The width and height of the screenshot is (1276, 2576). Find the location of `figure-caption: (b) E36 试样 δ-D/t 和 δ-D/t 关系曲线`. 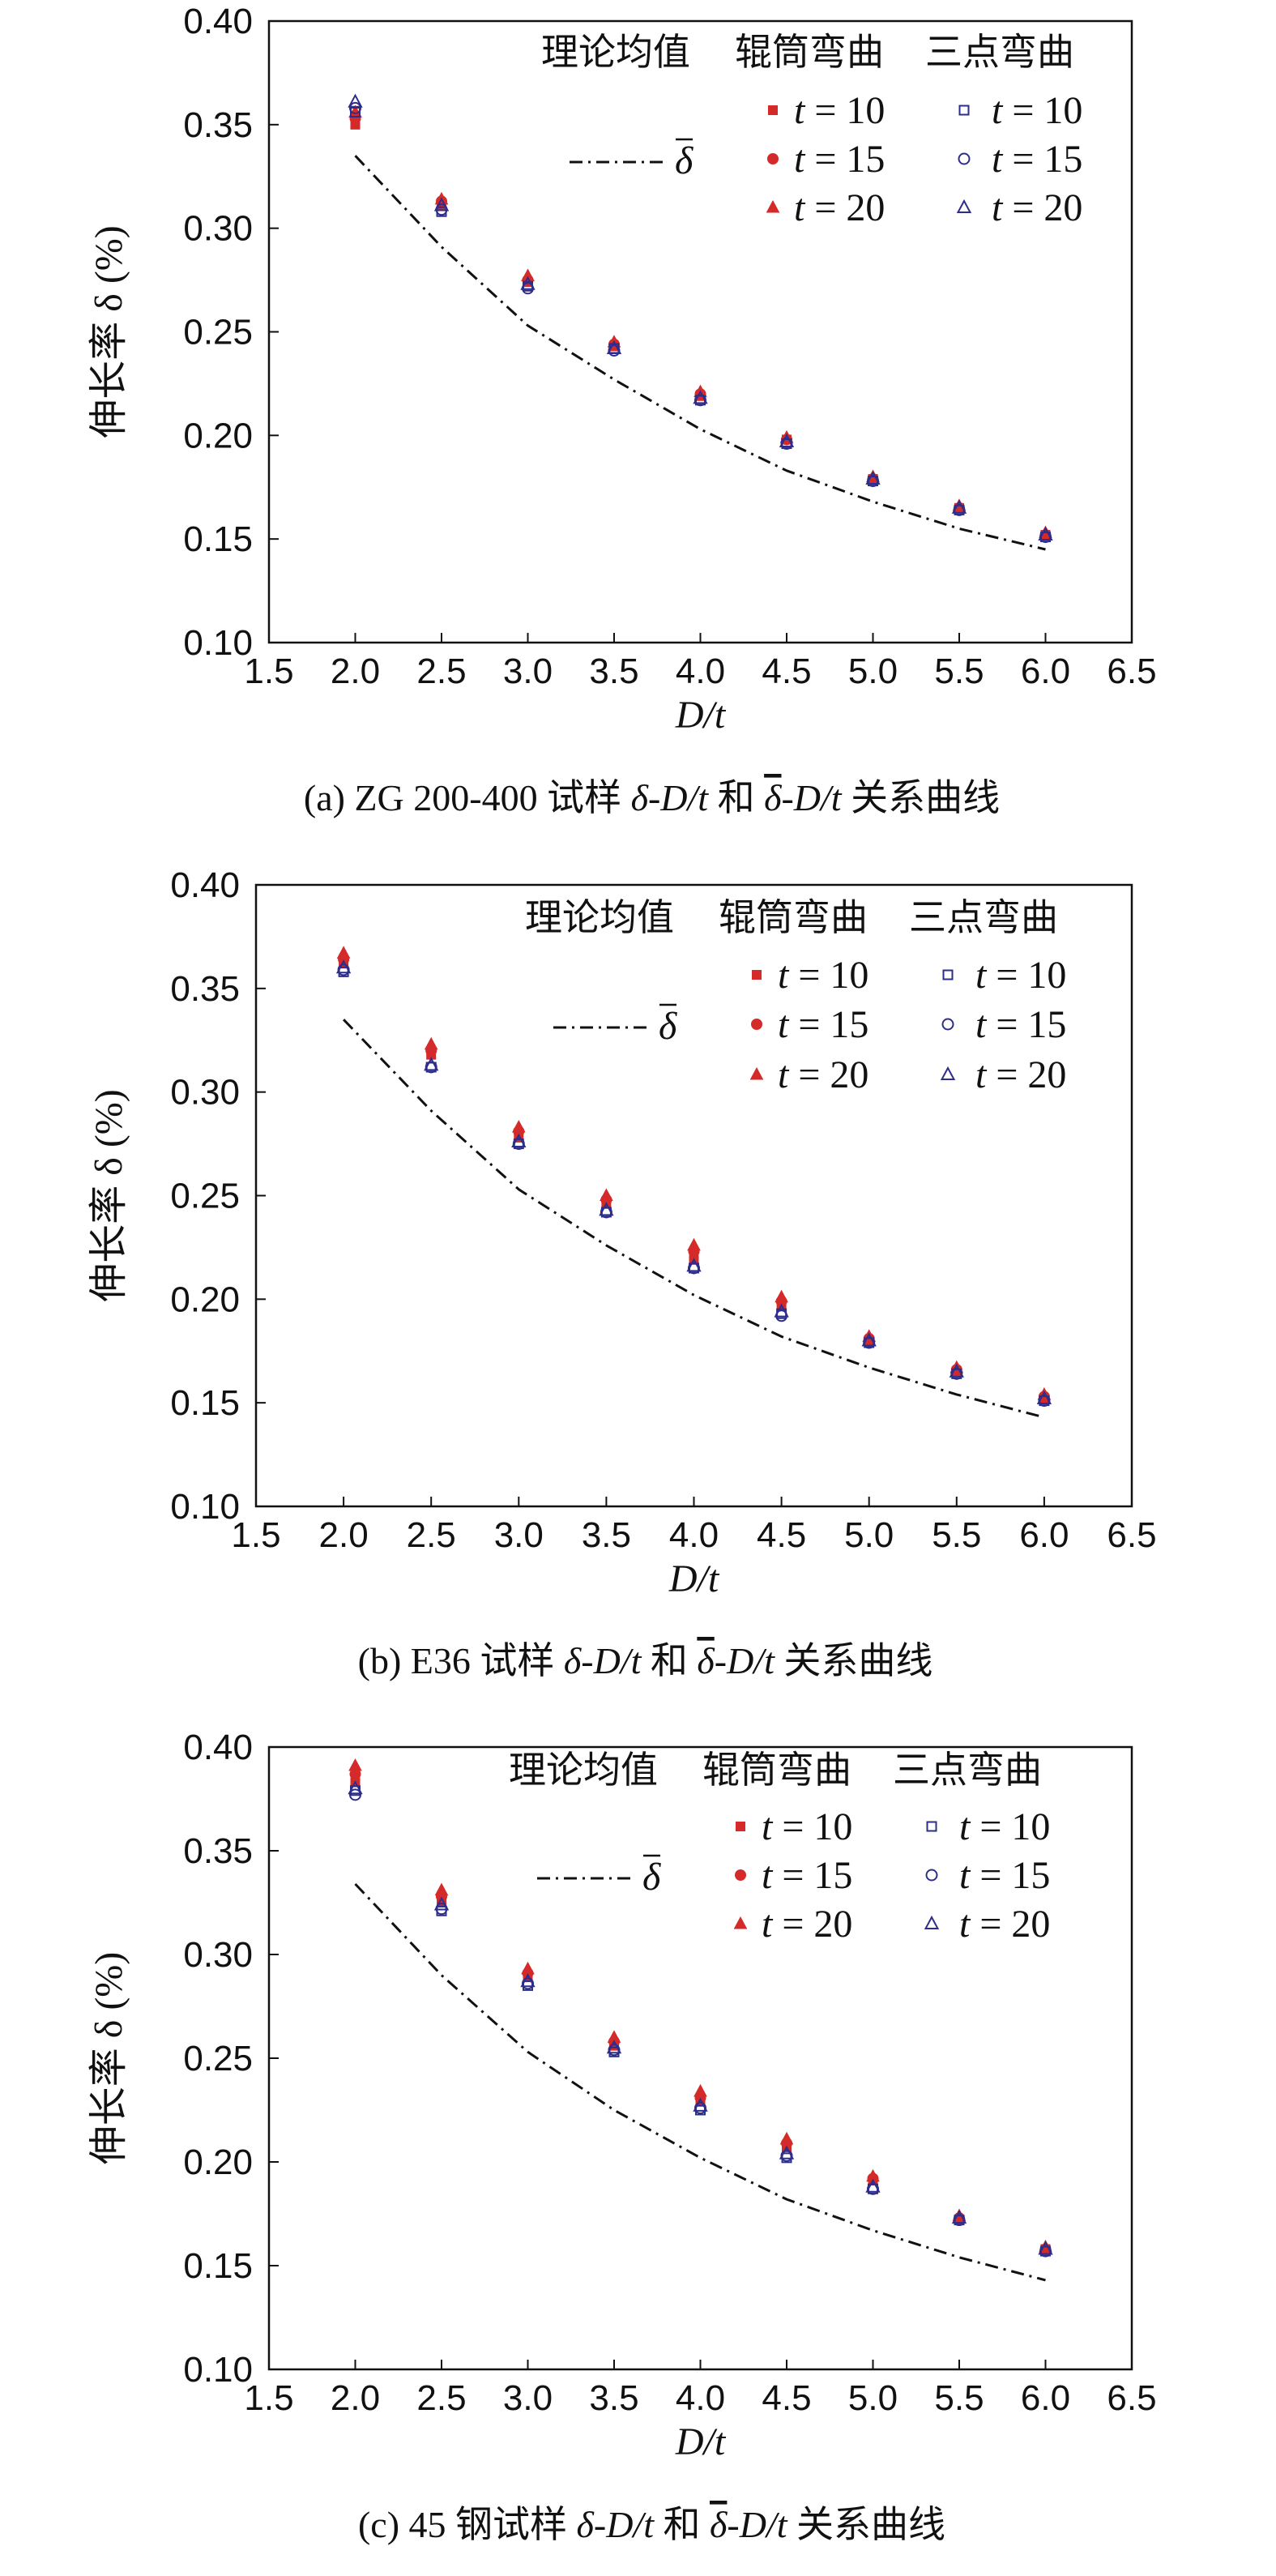

figure-caption: (b) E36 试样 δ-D/t 和 δ-D/t 关系曲线 is located at coordinates (646, 1660).